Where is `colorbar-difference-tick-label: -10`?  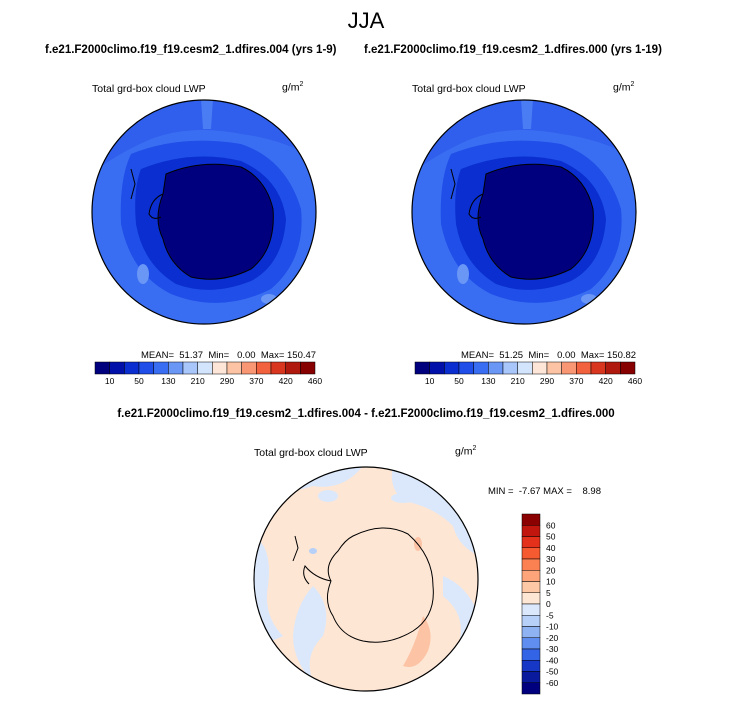 colorbar-difference-tick-label: -10 is located at coordinates (552, 627).